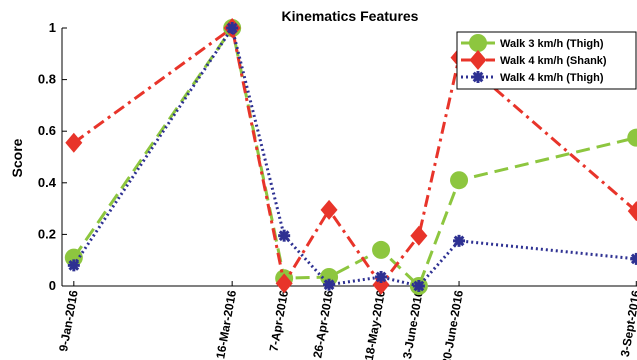  I want to click on x-tick-label: 20-June-2016, so click(452, 324).